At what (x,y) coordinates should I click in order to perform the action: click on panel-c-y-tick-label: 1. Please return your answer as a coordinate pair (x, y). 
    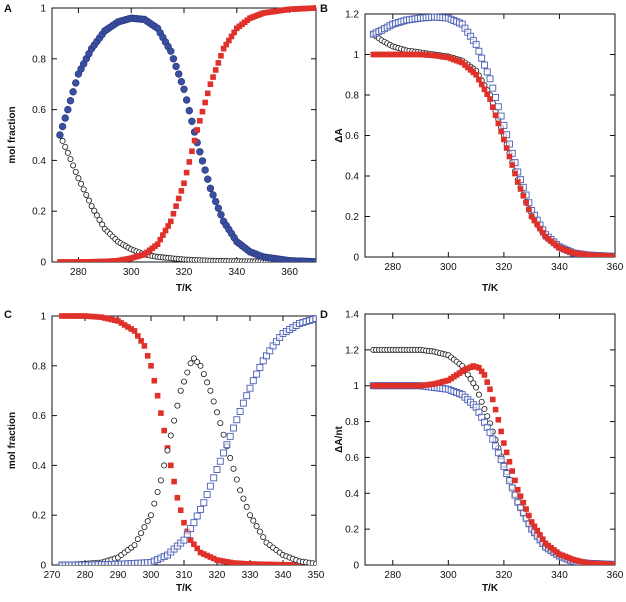
    Looking at the image, I should click on (43, 317).